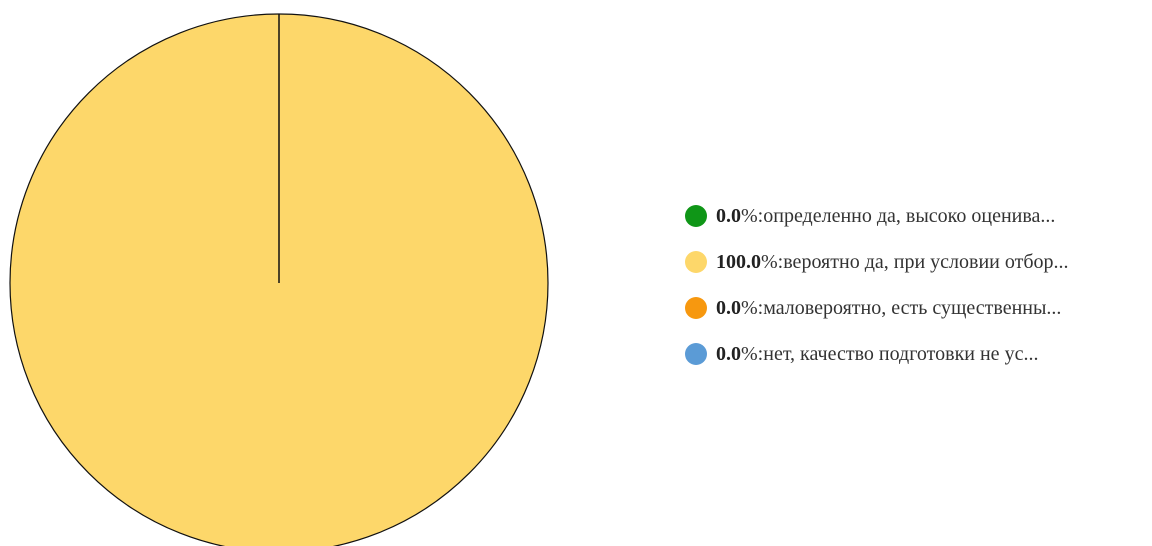 This screenshot has width=1152, height=546. I want to click on legend-swatch-blue, so click(696, 354).